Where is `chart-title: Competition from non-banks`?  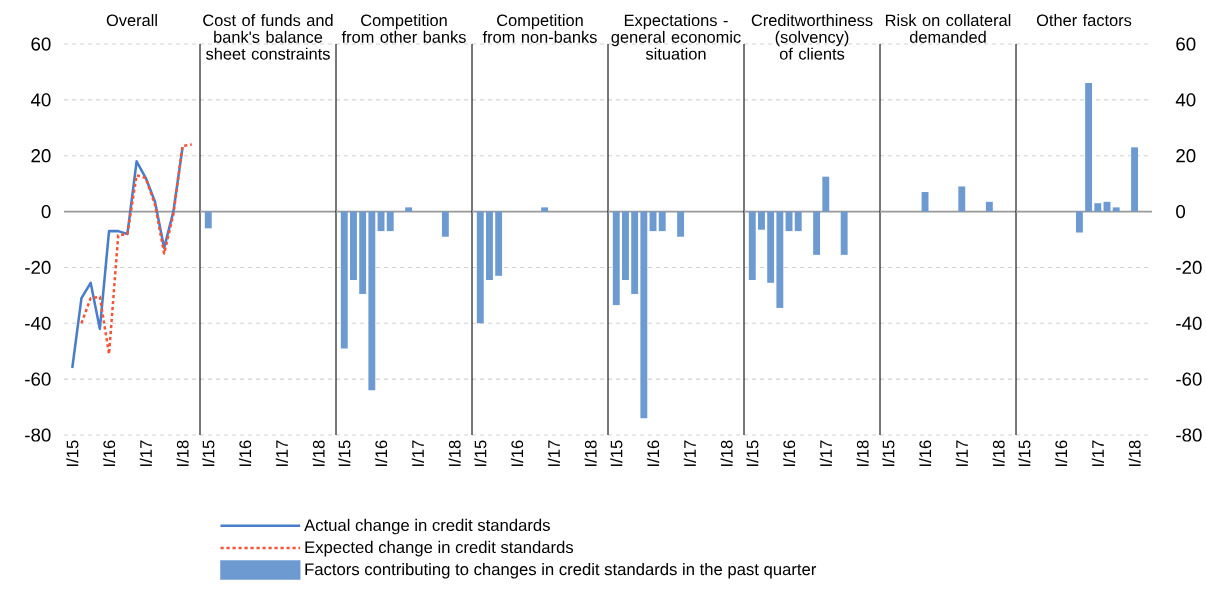 chart-title: Competition from non-banks is located at coordinates (539, 28).